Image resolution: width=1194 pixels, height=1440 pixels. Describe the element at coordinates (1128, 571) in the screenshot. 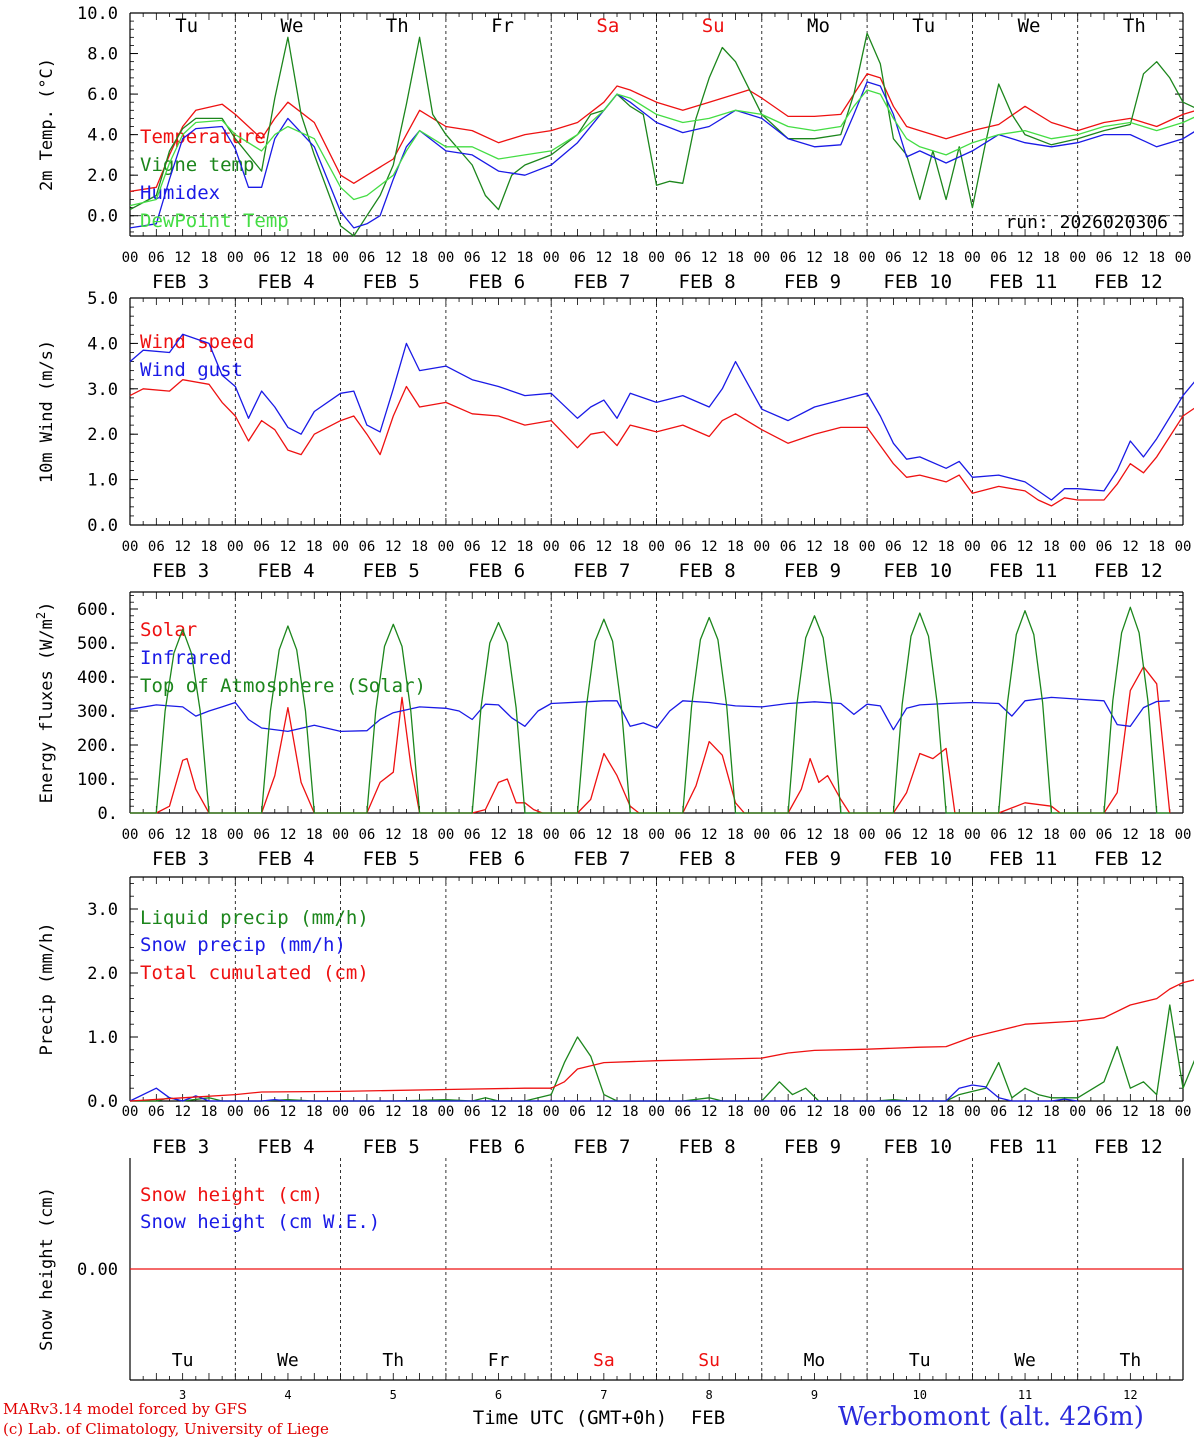

I see `date-label: FEB 12` at that location.